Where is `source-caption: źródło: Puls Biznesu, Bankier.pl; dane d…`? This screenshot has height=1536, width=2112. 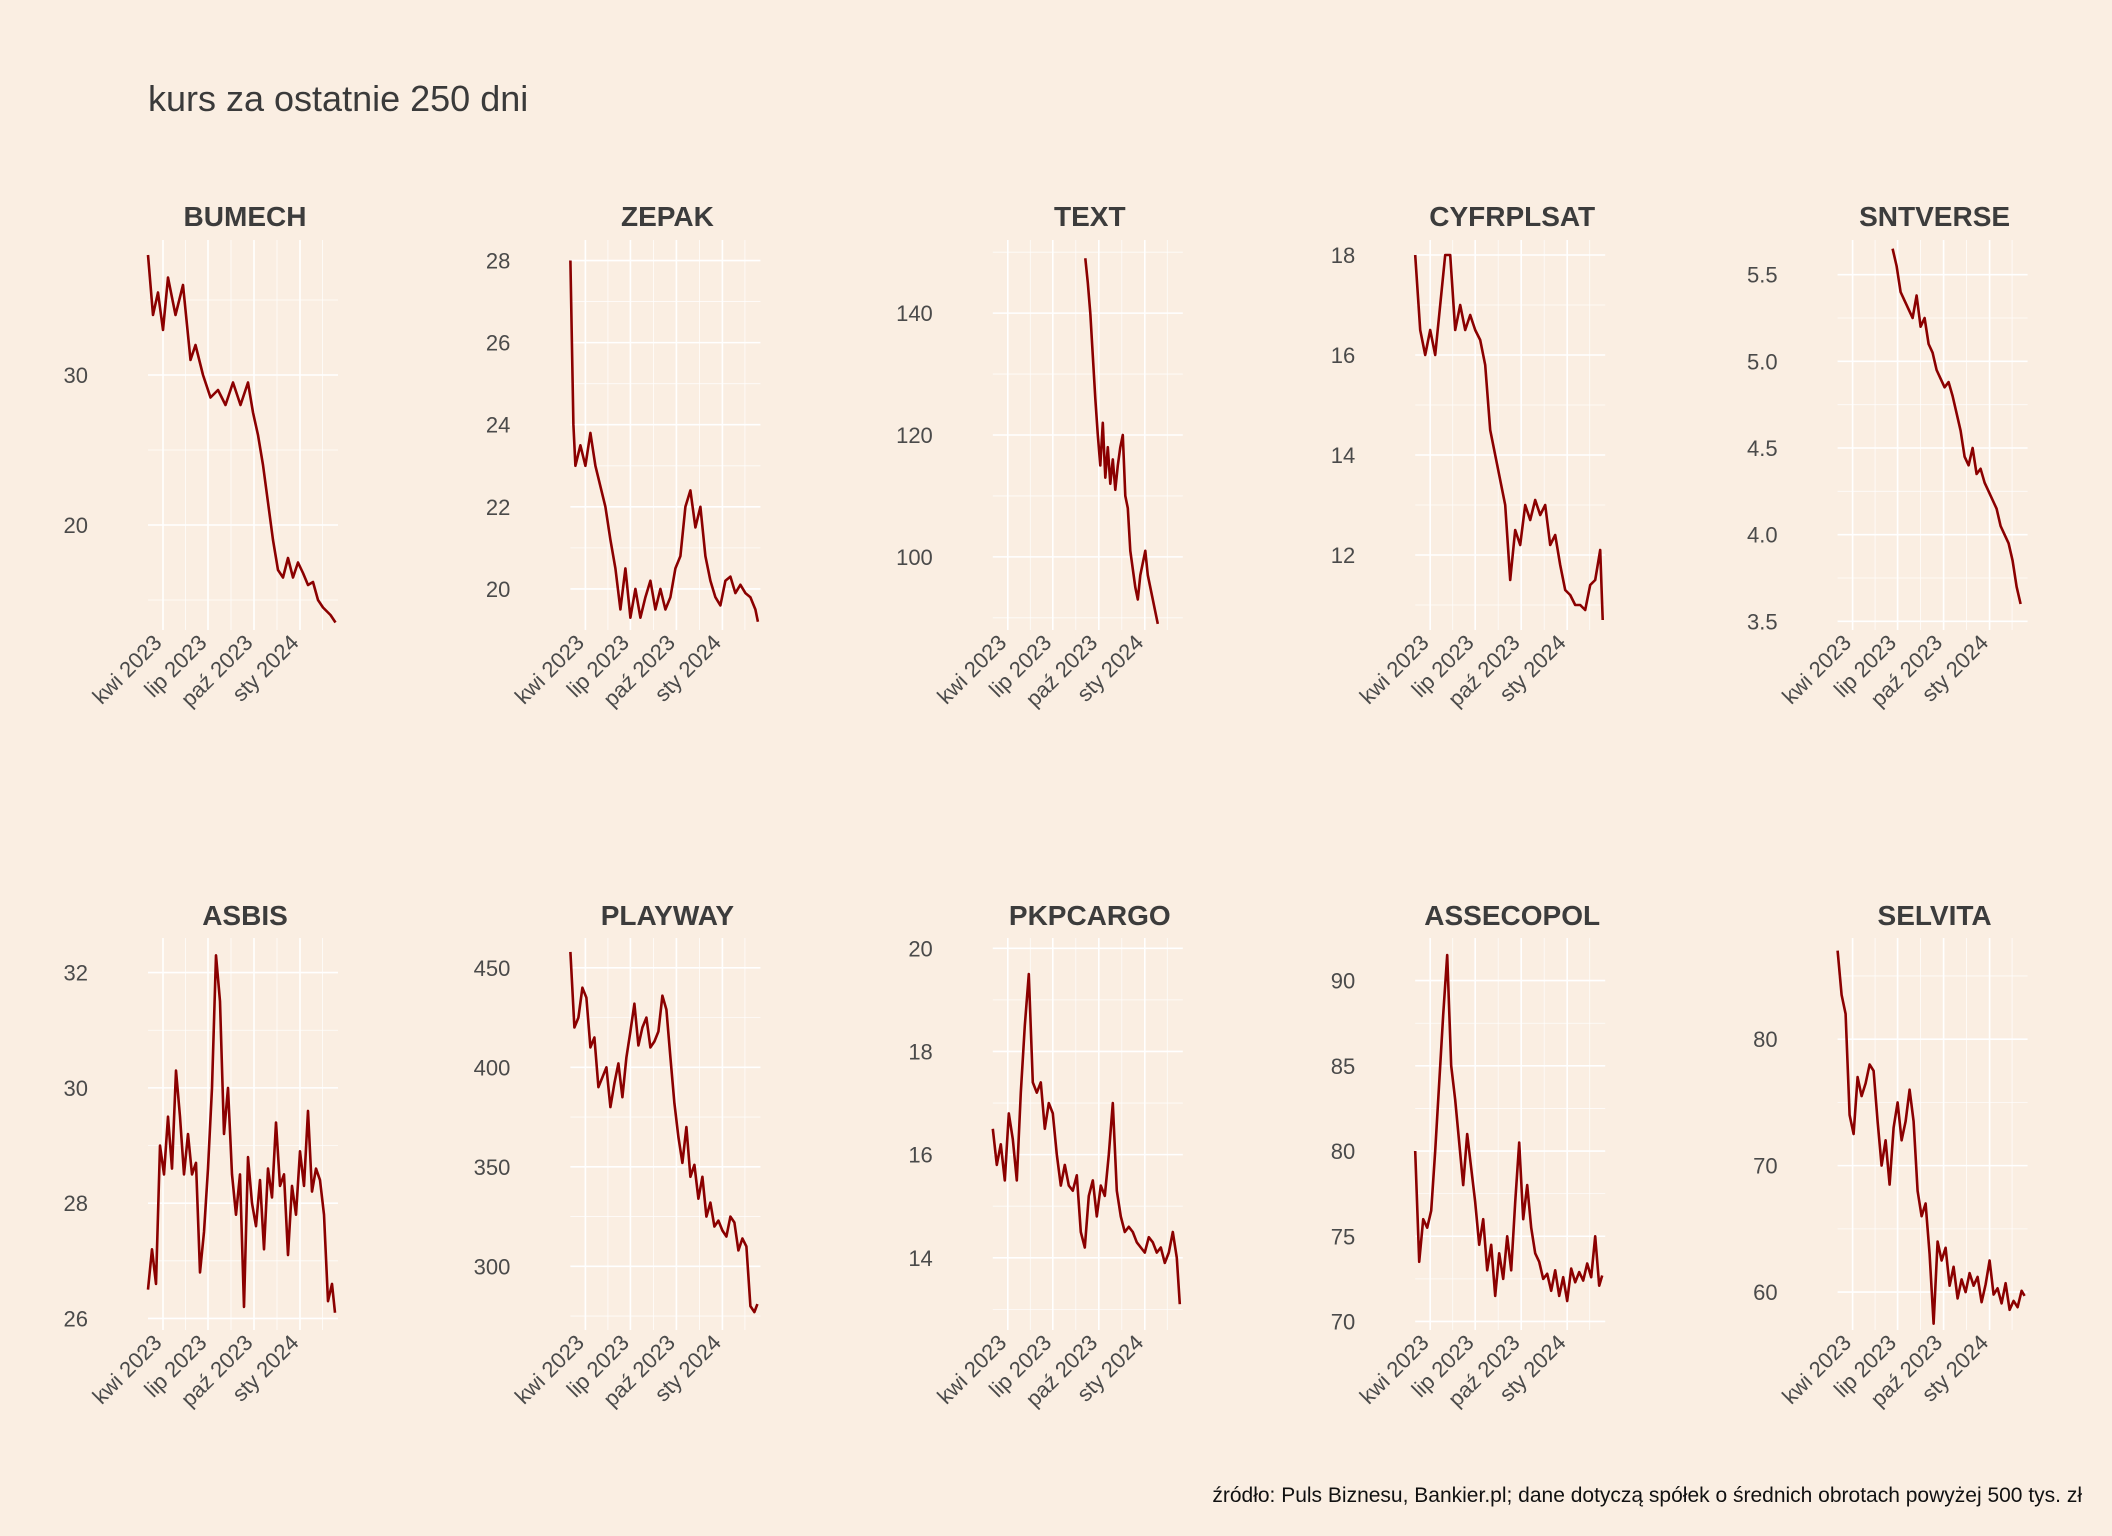
source-caption: źródło: Puls Biznesu, Bankier.pl; dane d… is located at coordinates (1647, 1495).